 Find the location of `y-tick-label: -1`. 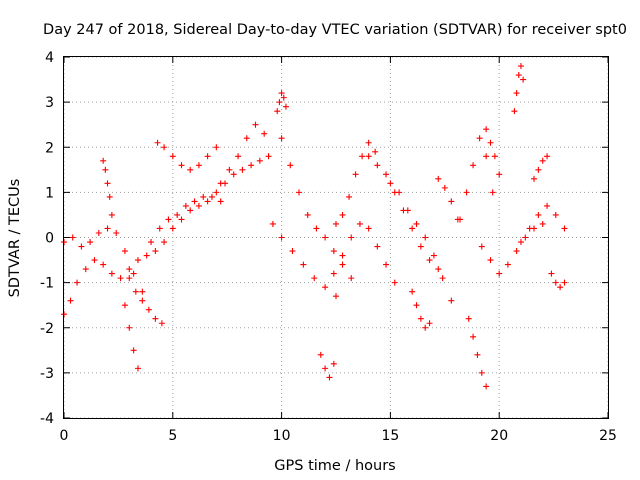

y-tick-label: -1 is located at coordinates (47, 284).